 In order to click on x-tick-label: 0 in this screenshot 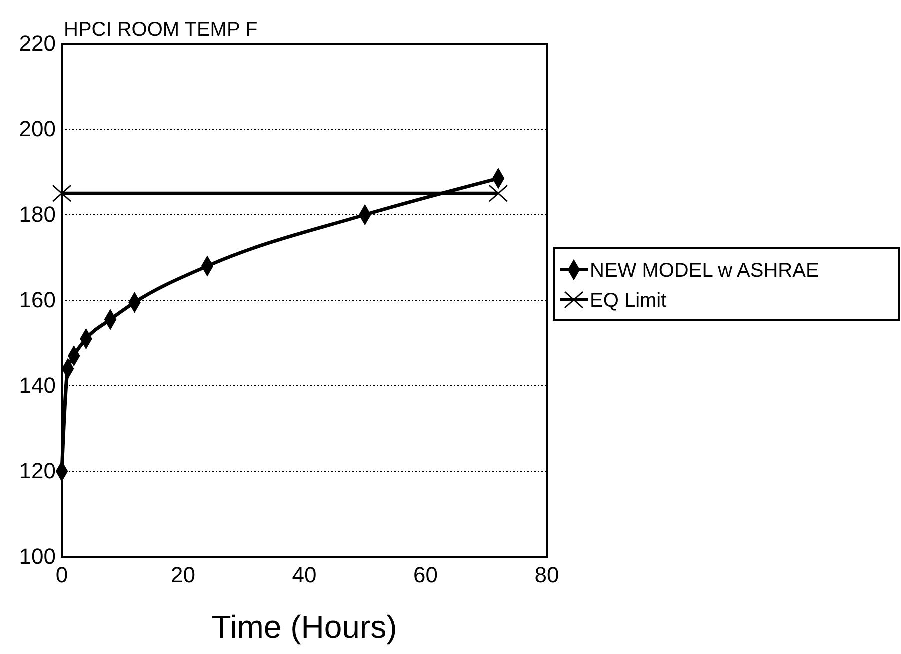, I will do `click(62, 575)`.